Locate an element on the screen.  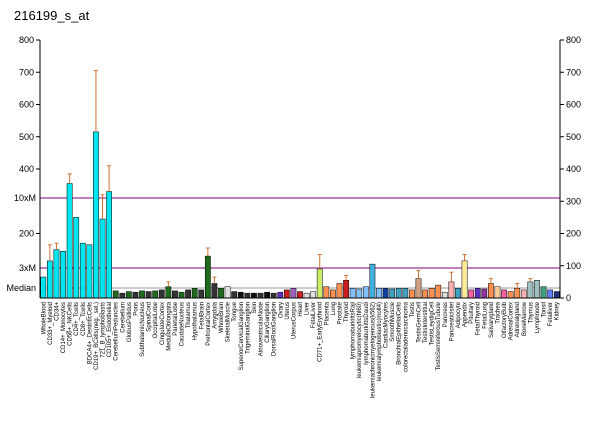
x-tick-label: TestisInterstitial is located at coordinates (426, 322).